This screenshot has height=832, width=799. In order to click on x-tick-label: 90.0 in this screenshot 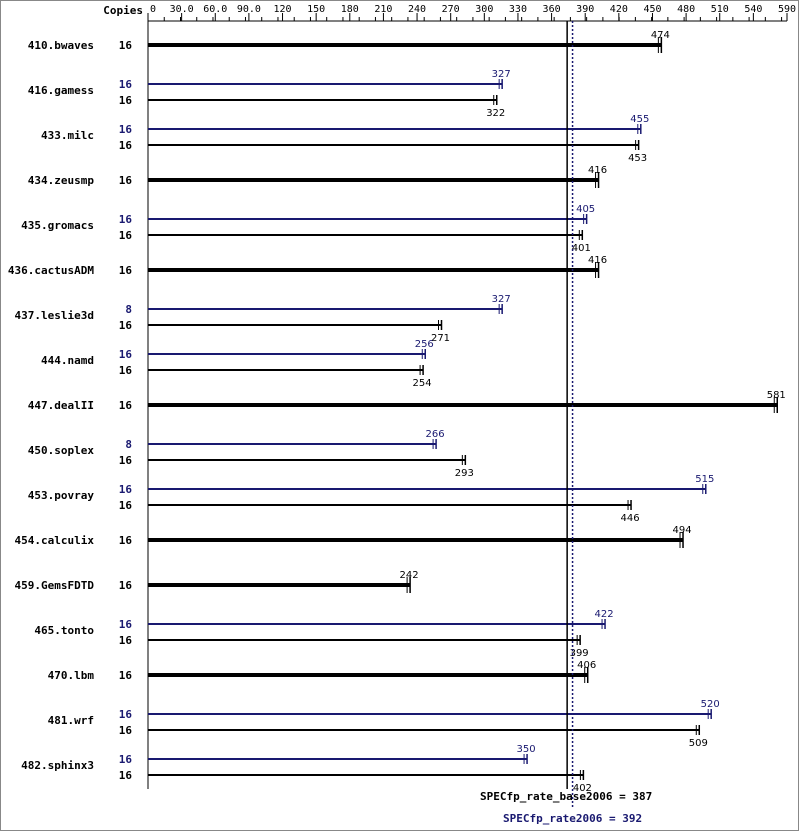, I will do `click(249, 9)`.